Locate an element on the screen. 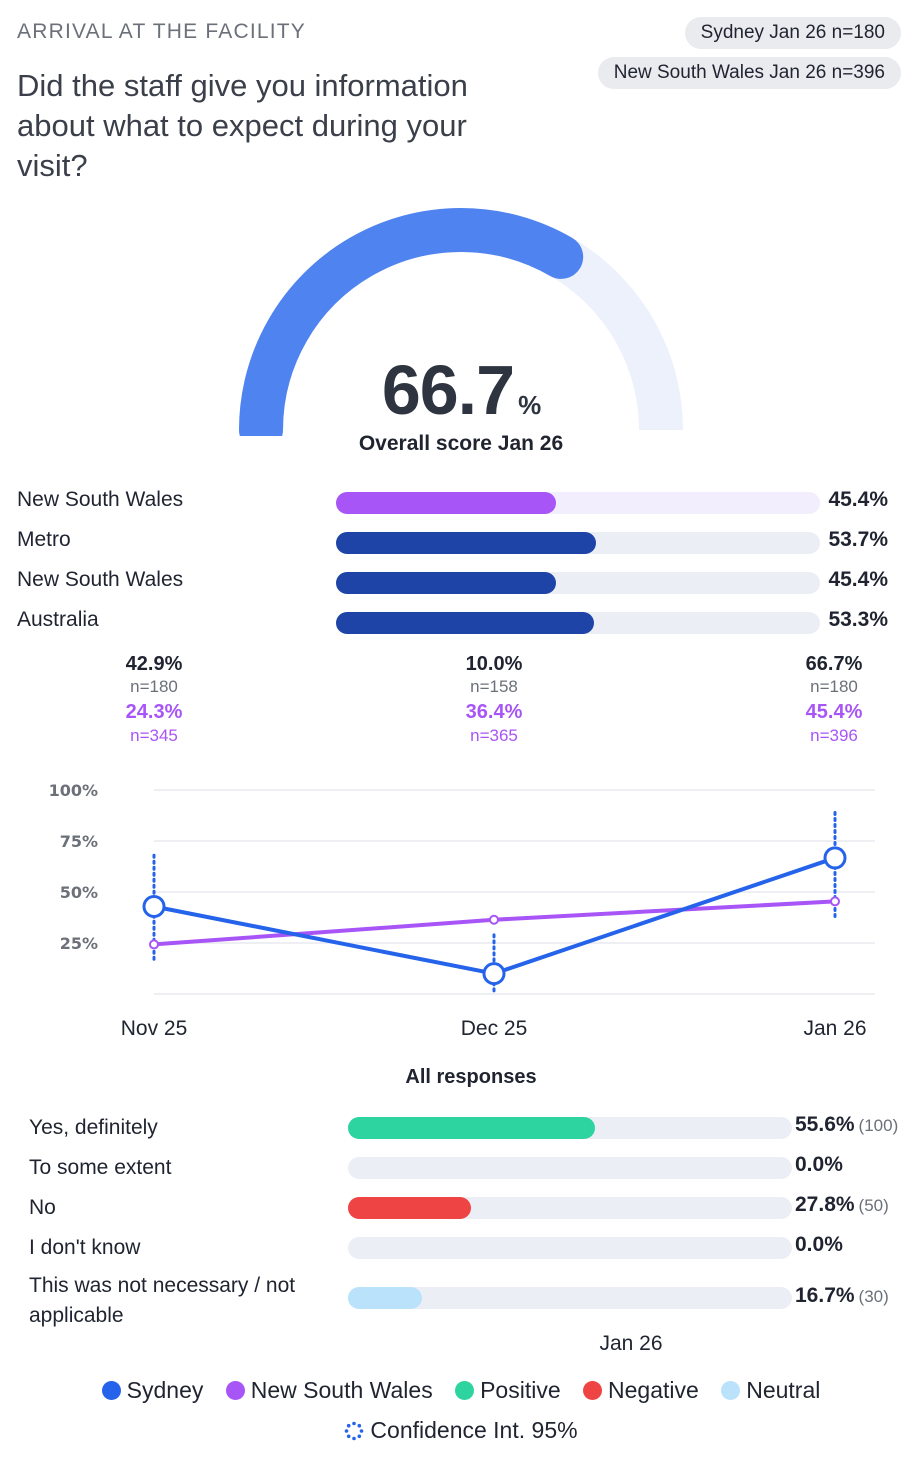 The image size is (922, 1481). comparison-value: 53.7% is located at coordinates (858, 539).